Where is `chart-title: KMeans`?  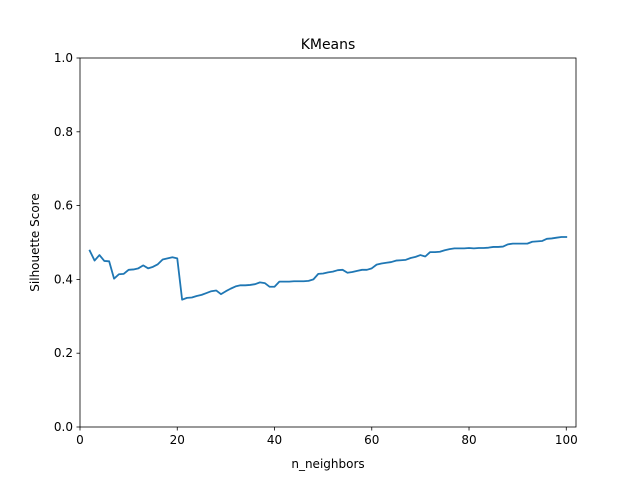 chart-title: KMeans is located at coordinates (328, 45).